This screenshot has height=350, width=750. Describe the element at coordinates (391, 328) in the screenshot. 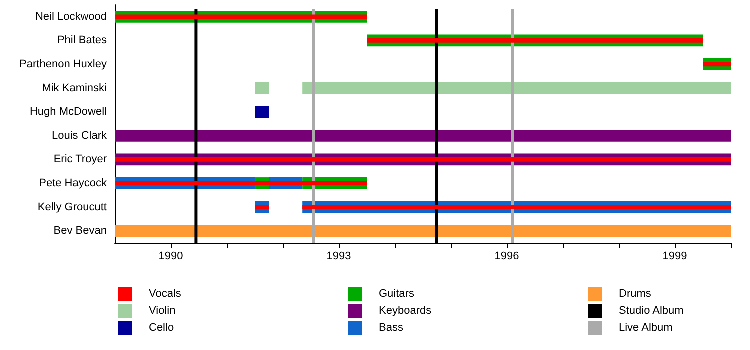

I see `legend-label: Bass` at that location.